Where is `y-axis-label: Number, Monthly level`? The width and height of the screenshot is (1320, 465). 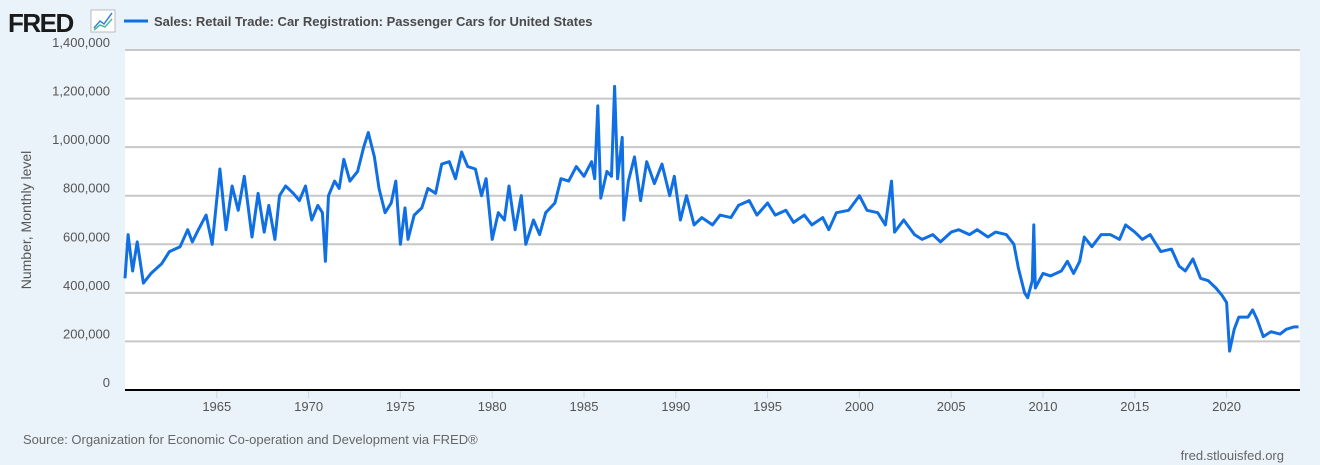 y-axis-label: Number, Monthly level is located at coordinates (26, 220).